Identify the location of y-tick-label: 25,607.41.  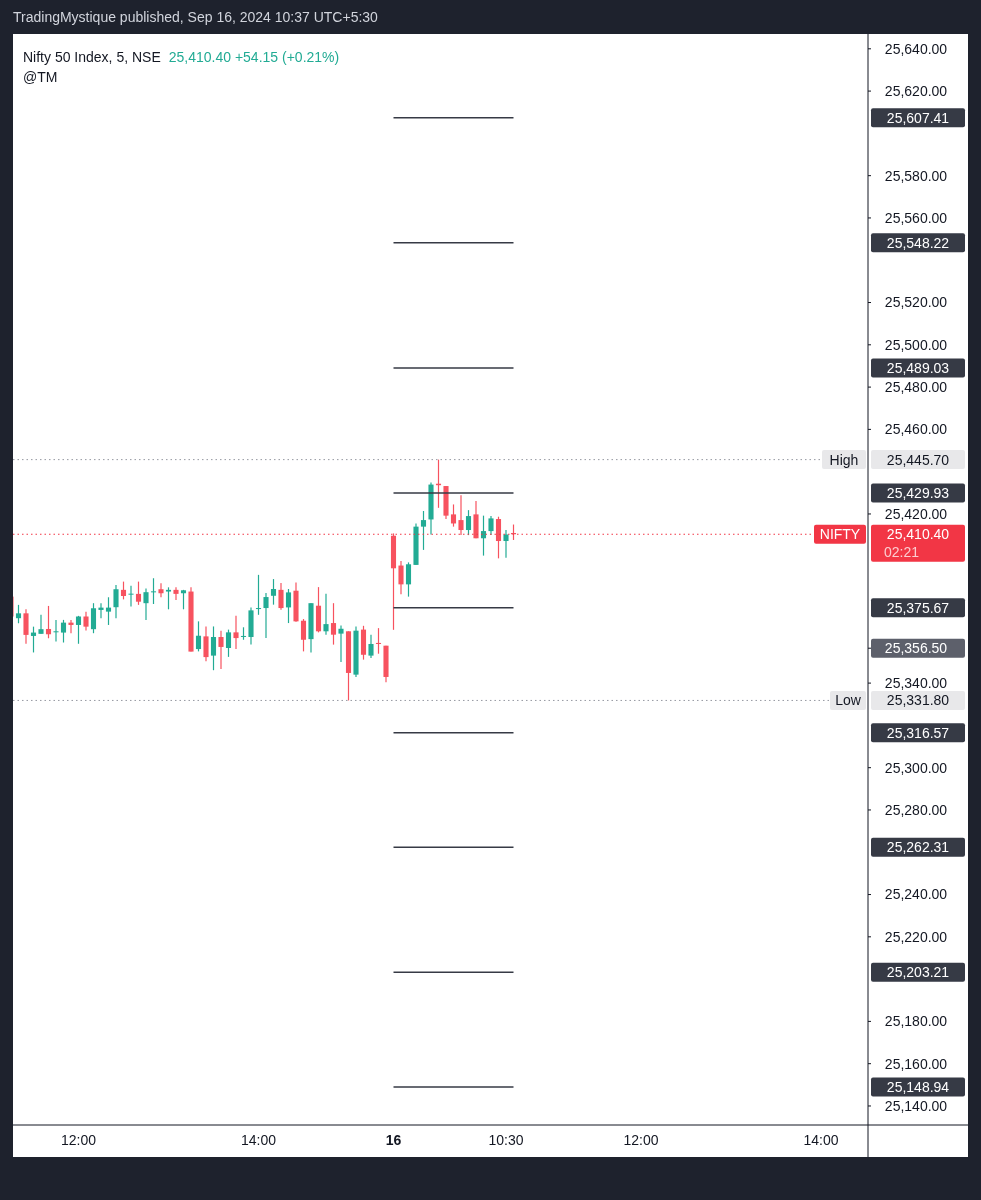
(918, 117).